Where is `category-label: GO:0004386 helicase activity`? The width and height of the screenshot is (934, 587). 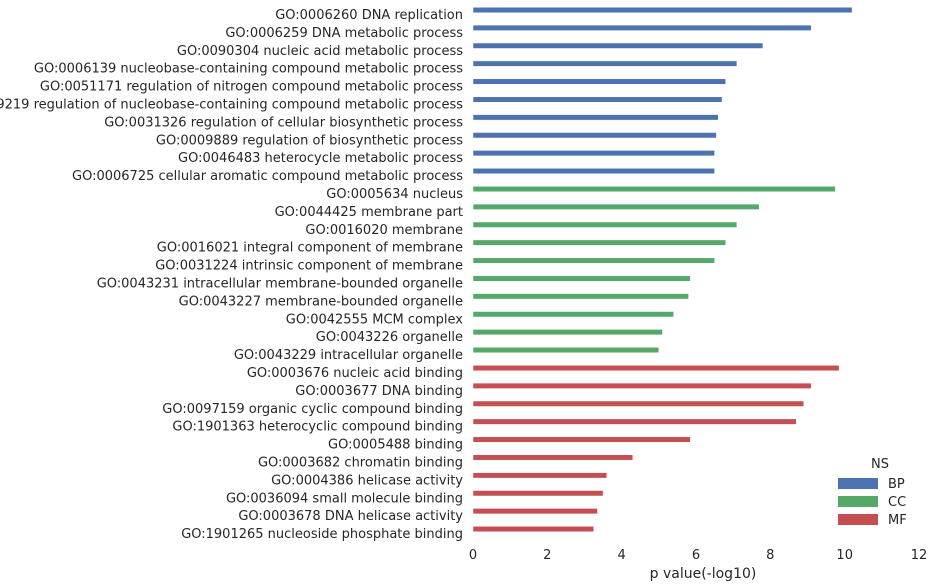
category-label: GO:0004386 helicase activity is located at coordinates (367, 480).